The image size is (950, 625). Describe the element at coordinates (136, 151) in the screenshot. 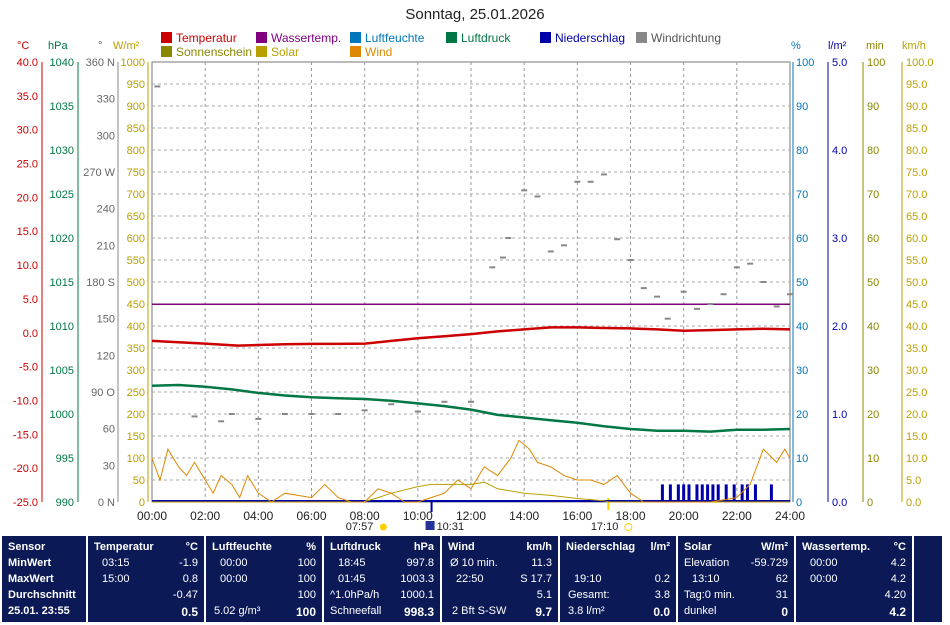

I see `solar-tick-label: 800` at that location.